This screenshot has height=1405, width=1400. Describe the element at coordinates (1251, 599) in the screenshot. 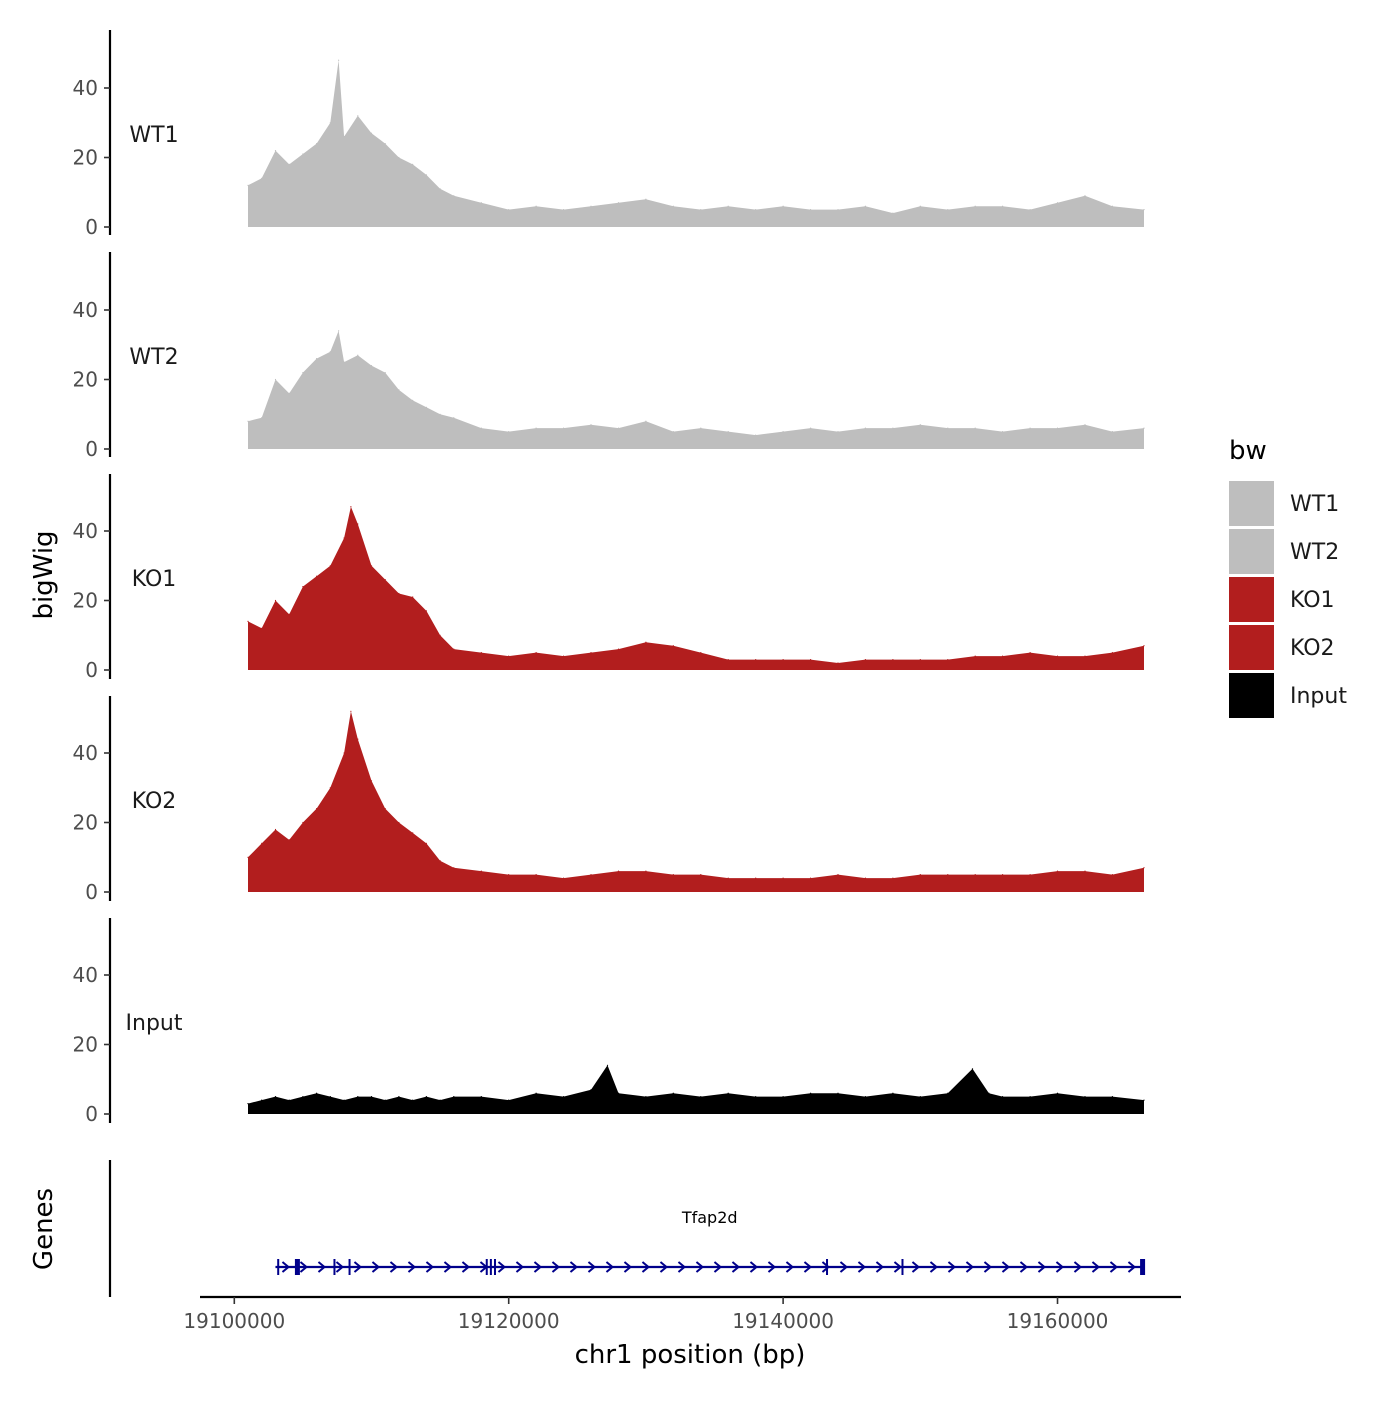

I see `legend-key-ko1` at that location.